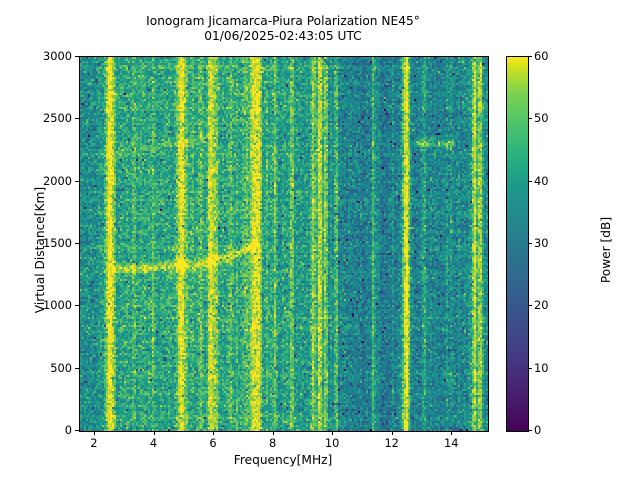 The width and height of the screenshot is (640, 480). What do you see at coordinates (57, 118) in the screenshot?
I see `y-tick-label: 2500` at bounding box center [57, 118].